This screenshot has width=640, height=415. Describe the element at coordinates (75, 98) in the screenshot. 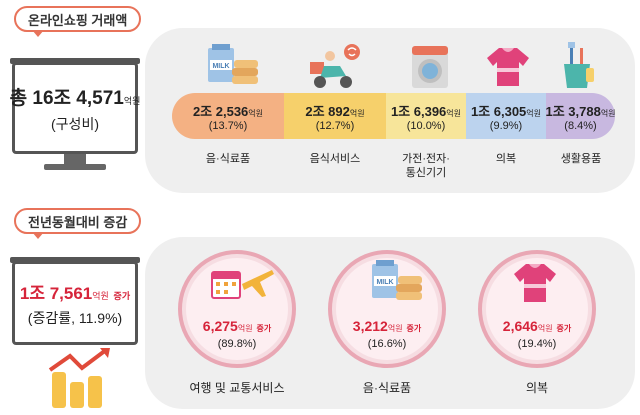

I see `total-amount: 총 16조 4,571억원` at that location.